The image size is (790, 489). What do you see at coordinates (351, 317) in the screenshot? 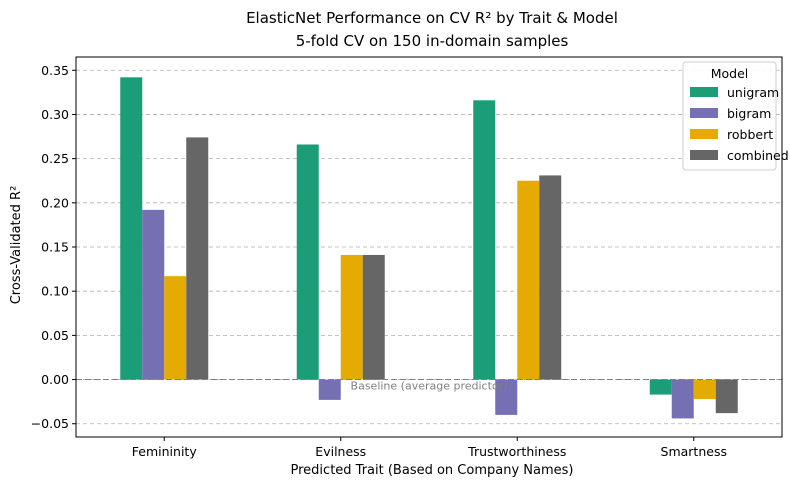
I see `bar-robbert-evilness` at bounding box center [351, 317].